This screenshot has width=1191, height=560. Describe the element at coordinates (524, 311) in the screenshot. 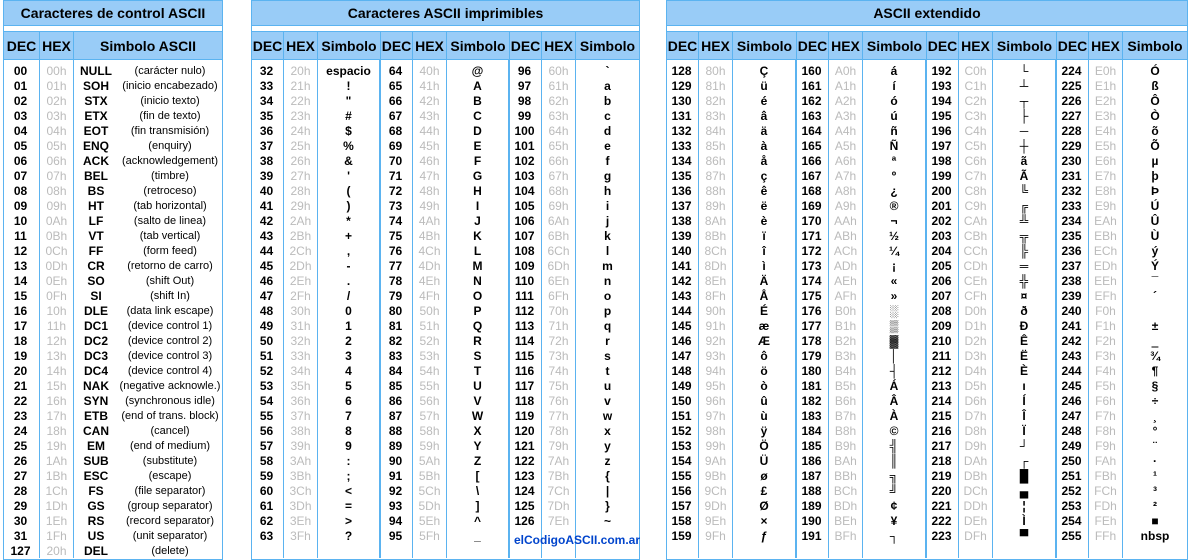

I see `dec-value: 112` at that location.